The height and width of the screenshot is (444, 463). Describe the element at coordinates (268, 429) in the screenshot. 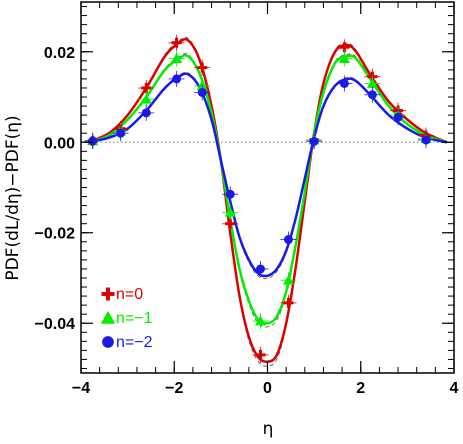

I see `x-axis-label: η` at that location.